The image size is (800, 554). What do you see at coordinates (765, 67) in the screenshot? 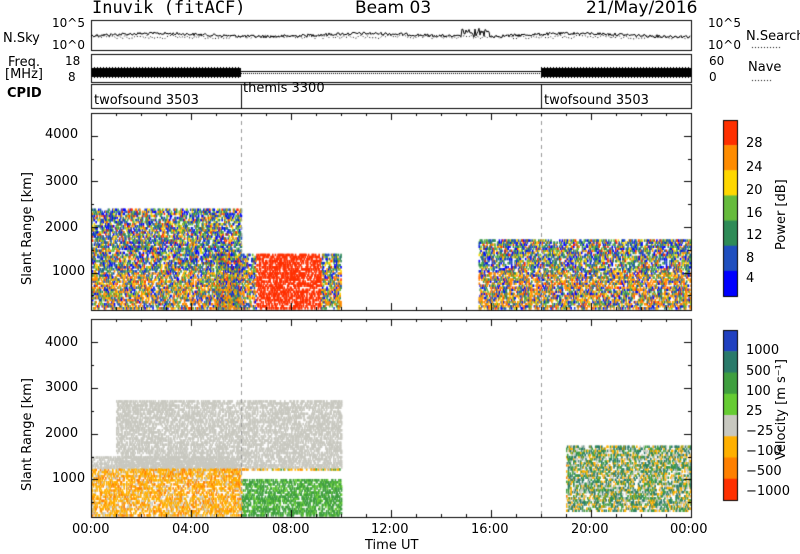
I see `nave-label: Nave` at bounding box center [765, 67].